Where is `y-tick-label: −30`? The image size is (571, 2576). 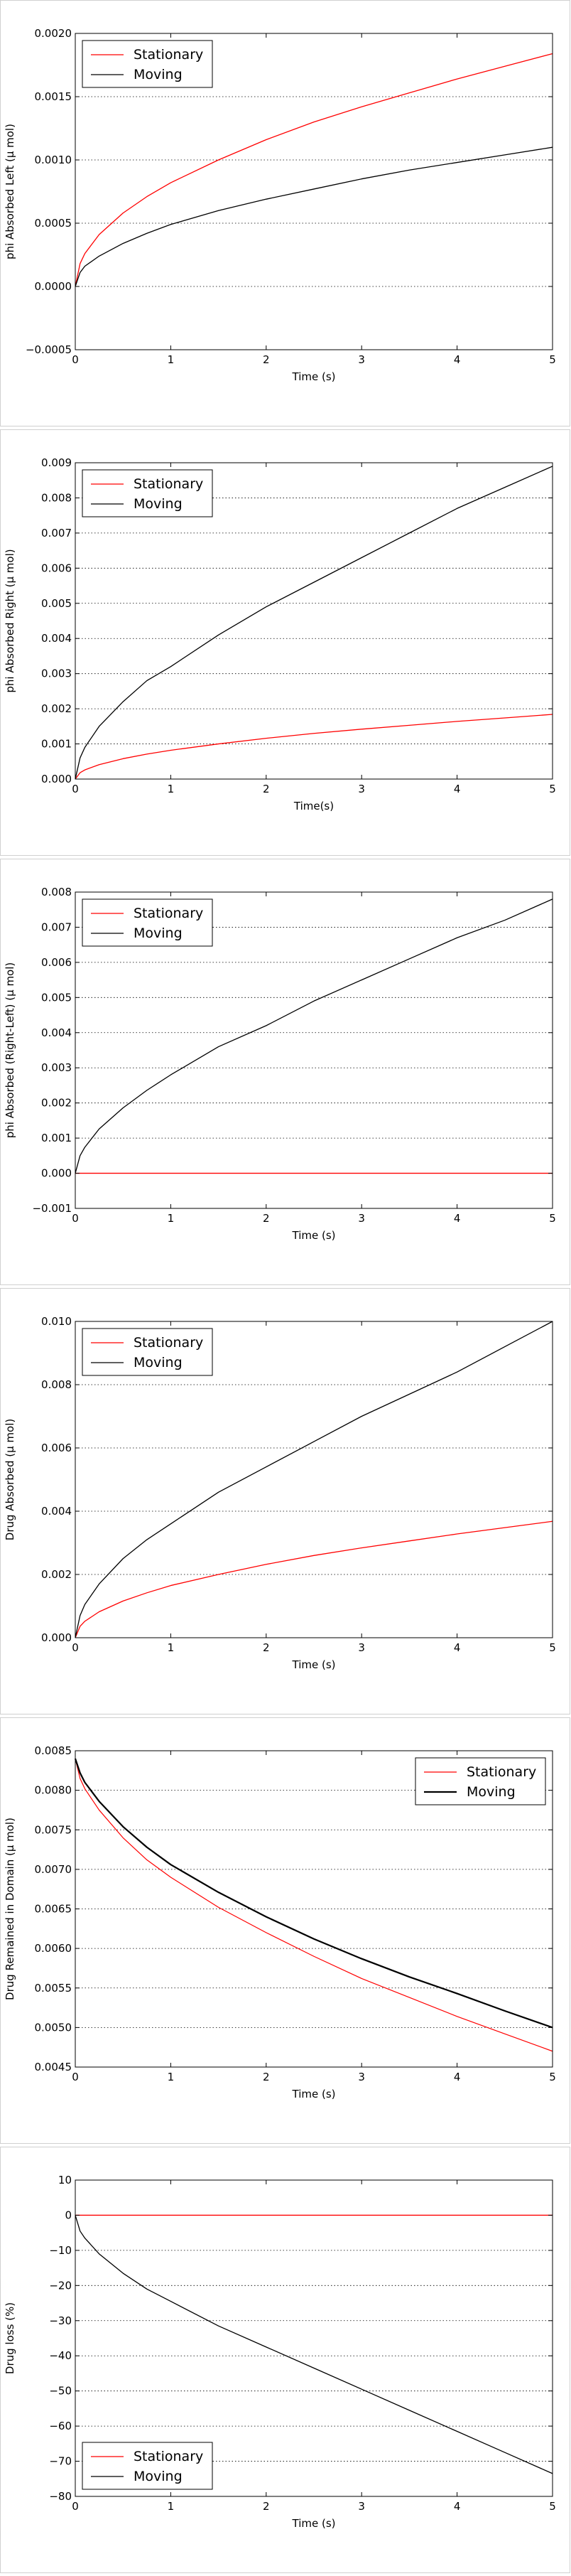
y-tick-label: −30 is located at coordinates (60, 2320).